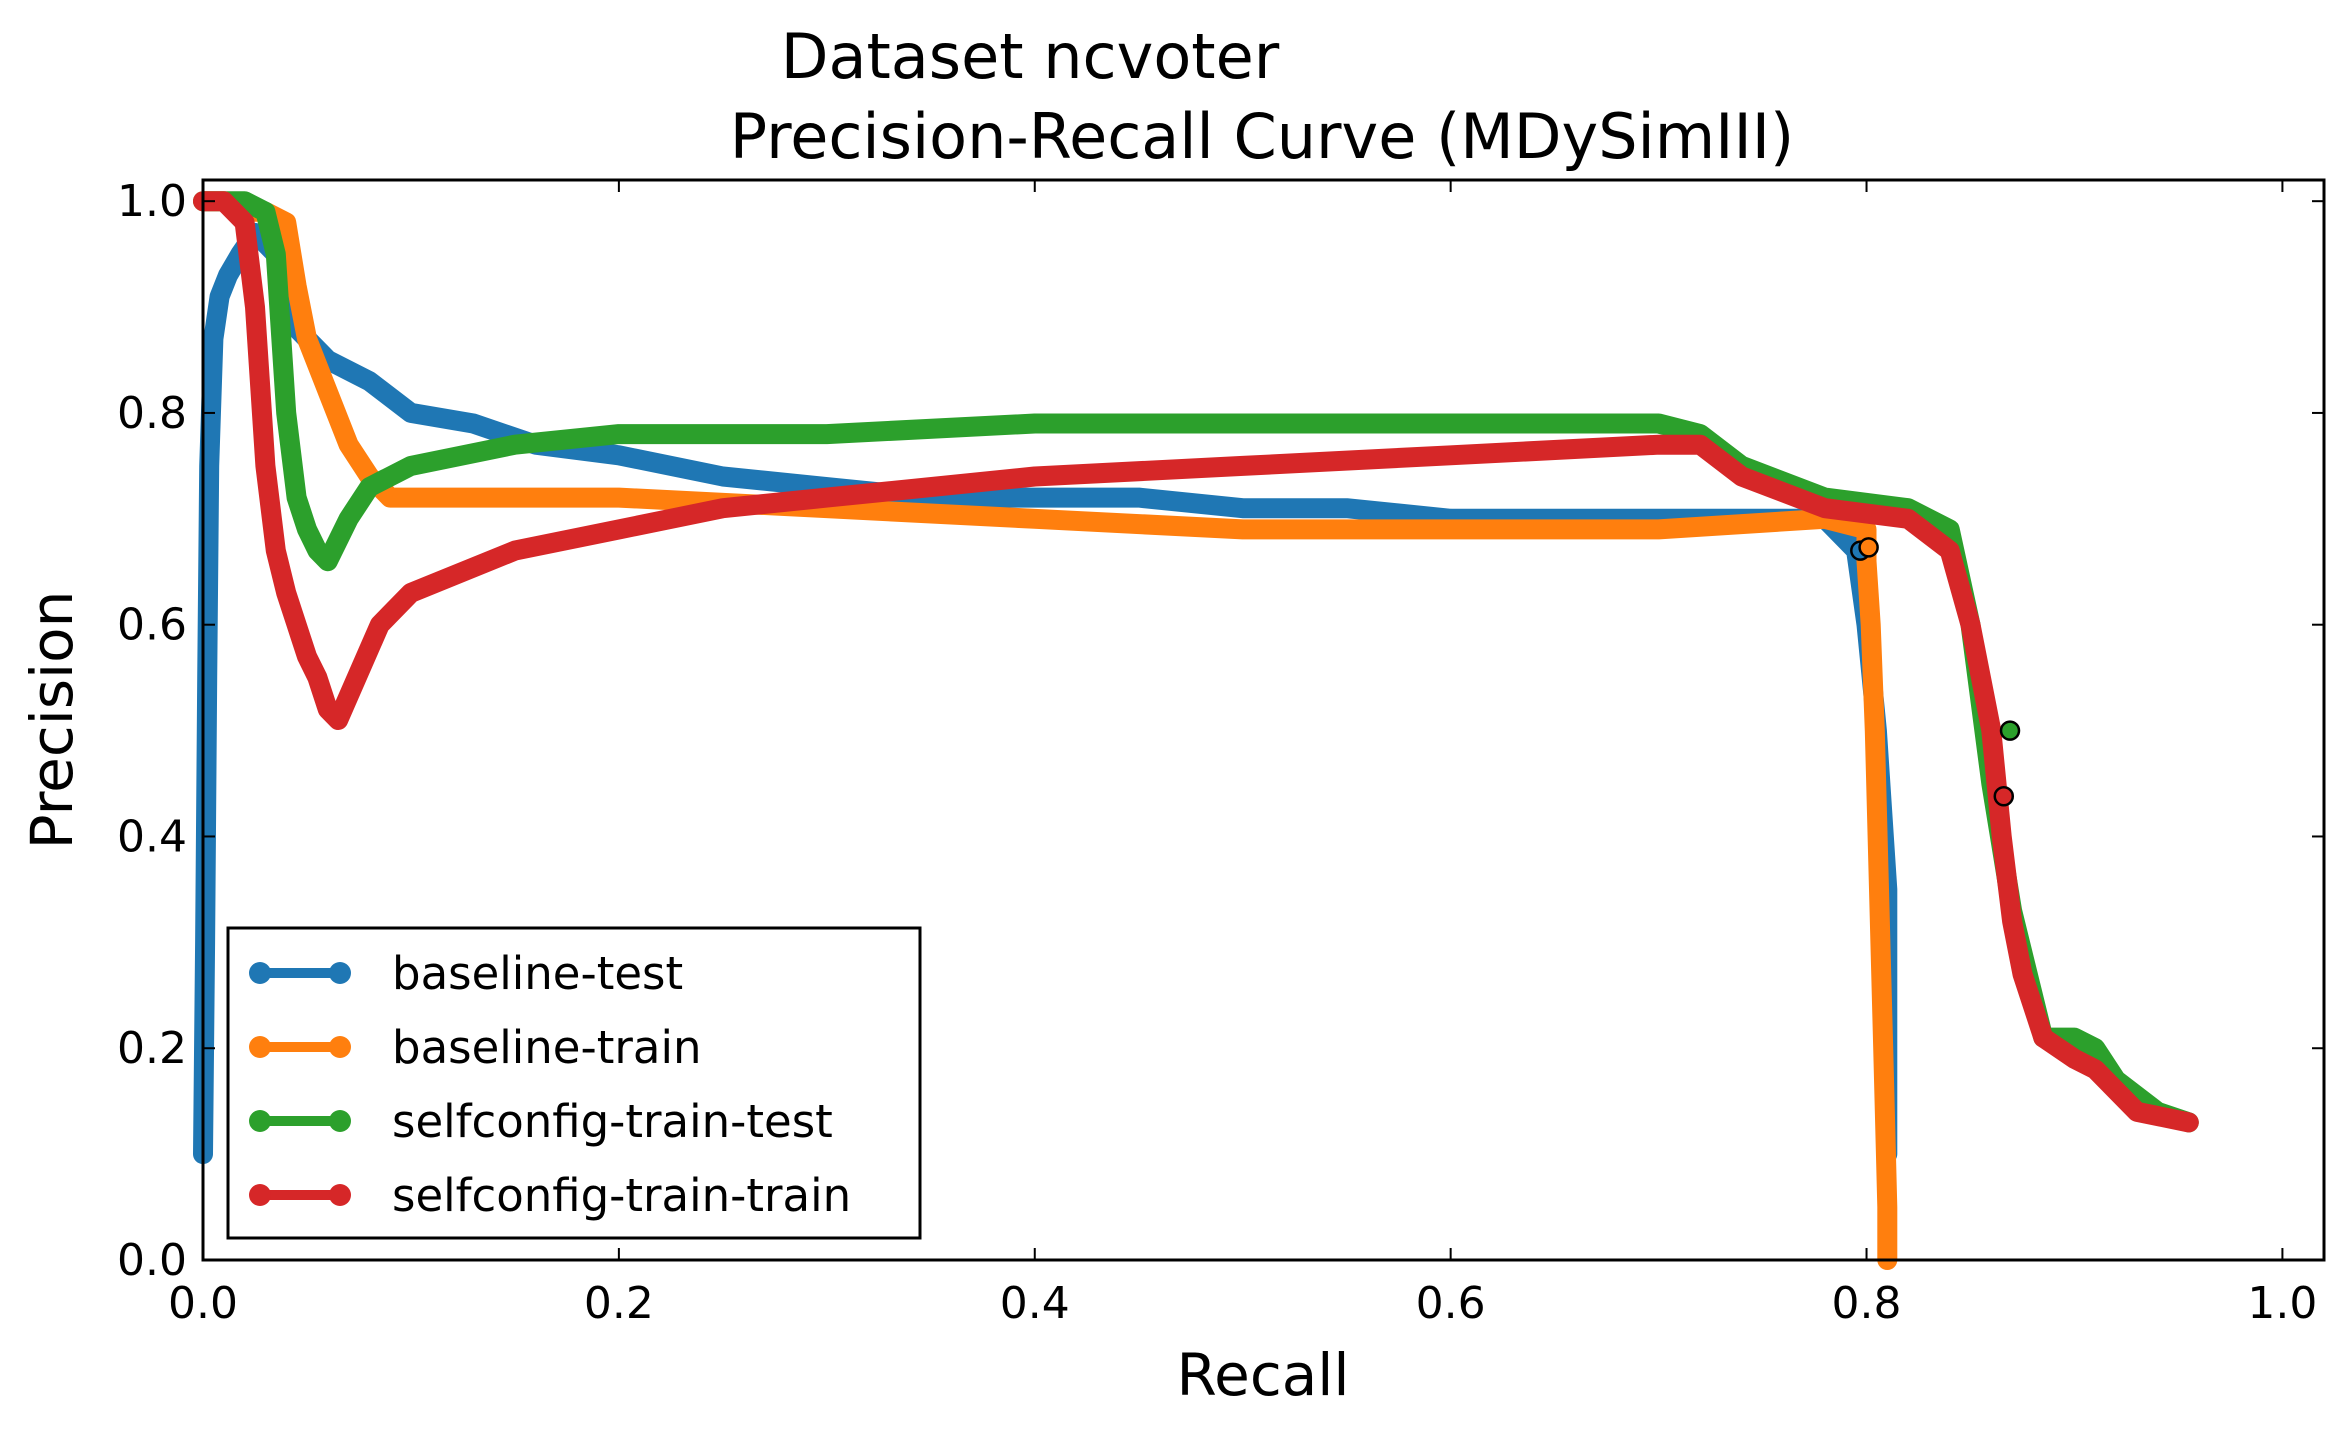 This screenshot has height=1431, width=2348. What do you see at coordinates (1262, 136) in the screenshot?
I see `chart-title-line2: Precision-Recall Curve (MDySimIII)` at bounding box center [1262, 136].